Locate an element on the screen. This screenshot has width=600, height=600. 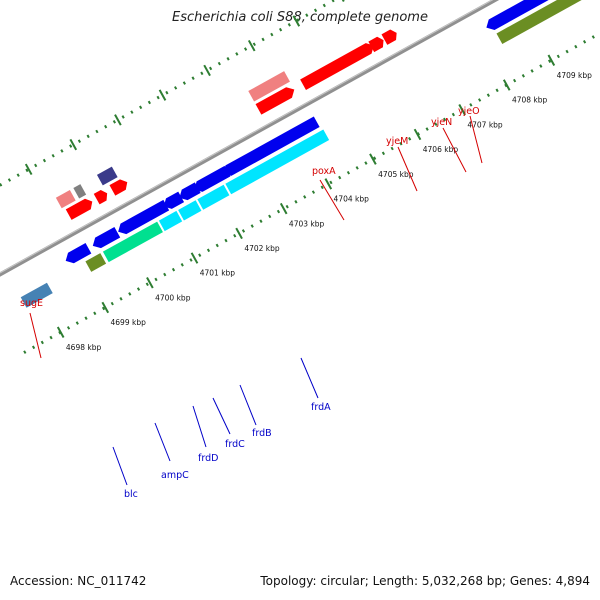
genome-title: Escherichia coli S88, complete genome is located at coordinates (300, 17).